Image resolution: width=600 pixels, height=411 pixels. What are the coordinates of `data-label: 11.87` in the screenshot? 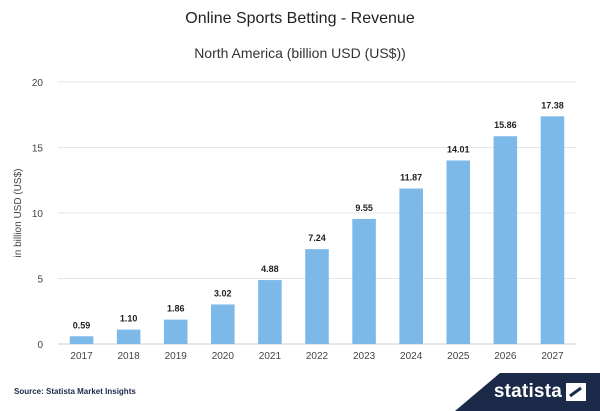 It's located at (411, 178).